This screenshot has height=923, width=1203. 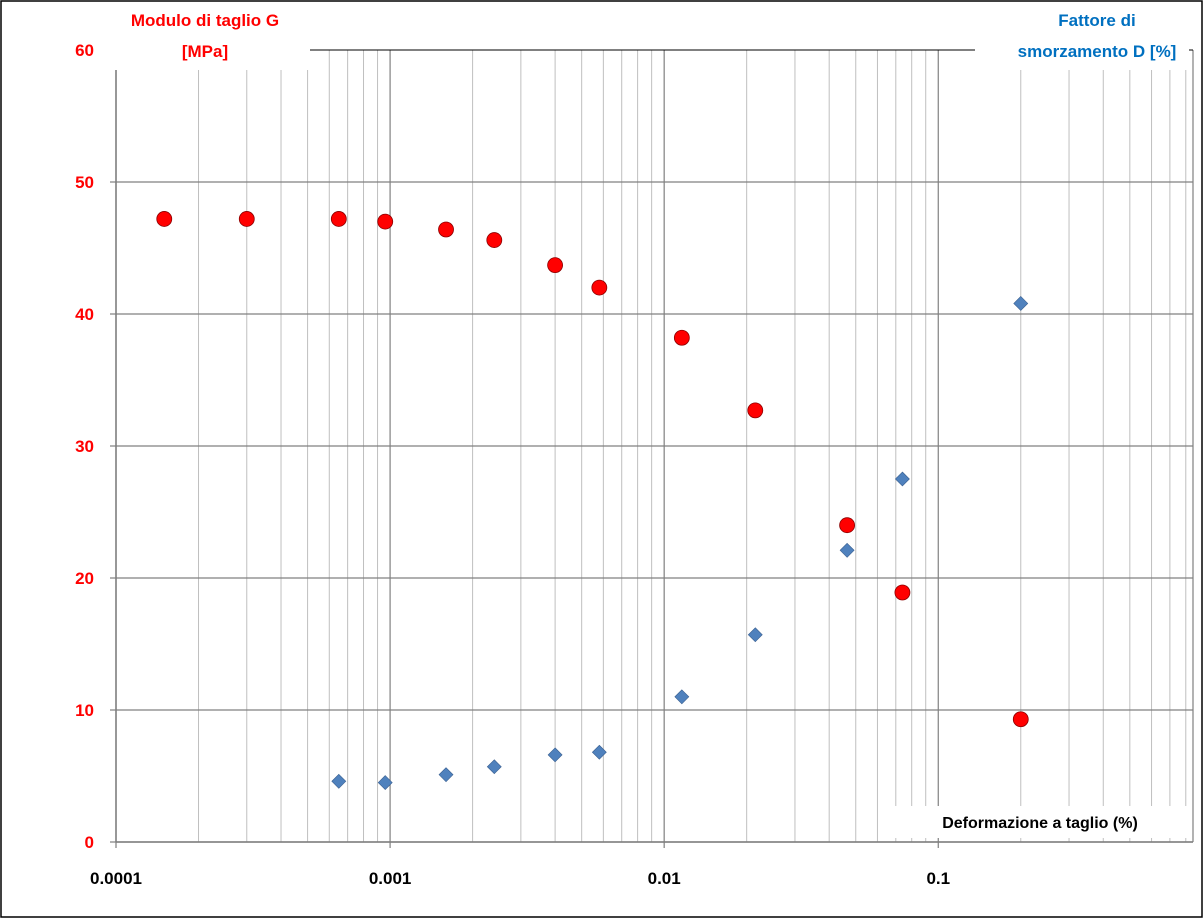 What do you see at coordinates (84, 182) in the screenshot?
I see `y-tick-label: 50` at bounding box center [84, 182].